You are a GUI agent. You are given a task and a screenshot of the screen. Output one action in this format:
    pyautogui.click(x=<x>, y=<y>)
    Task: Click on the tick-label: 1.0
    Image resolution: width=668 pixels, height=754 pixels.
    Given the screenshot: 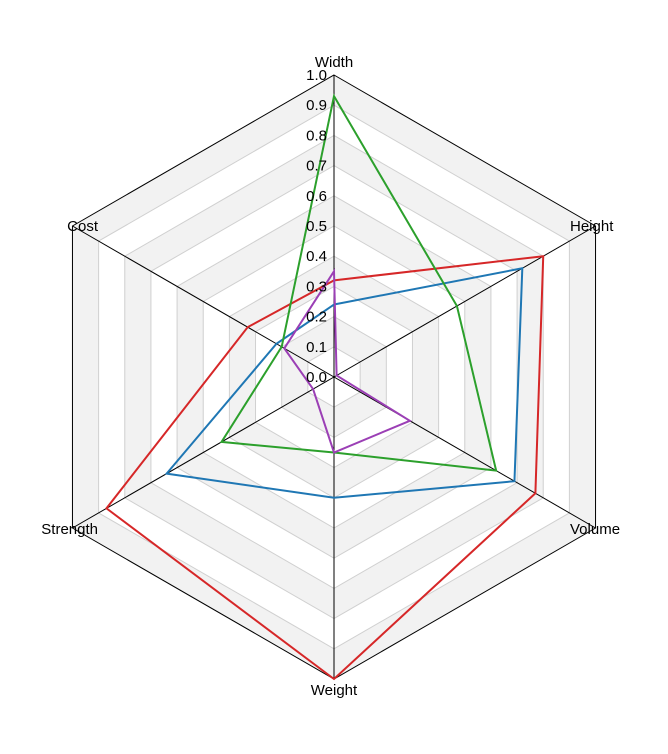 What is the action you would take?
    pyautogui.click(x=316, y=75)
    